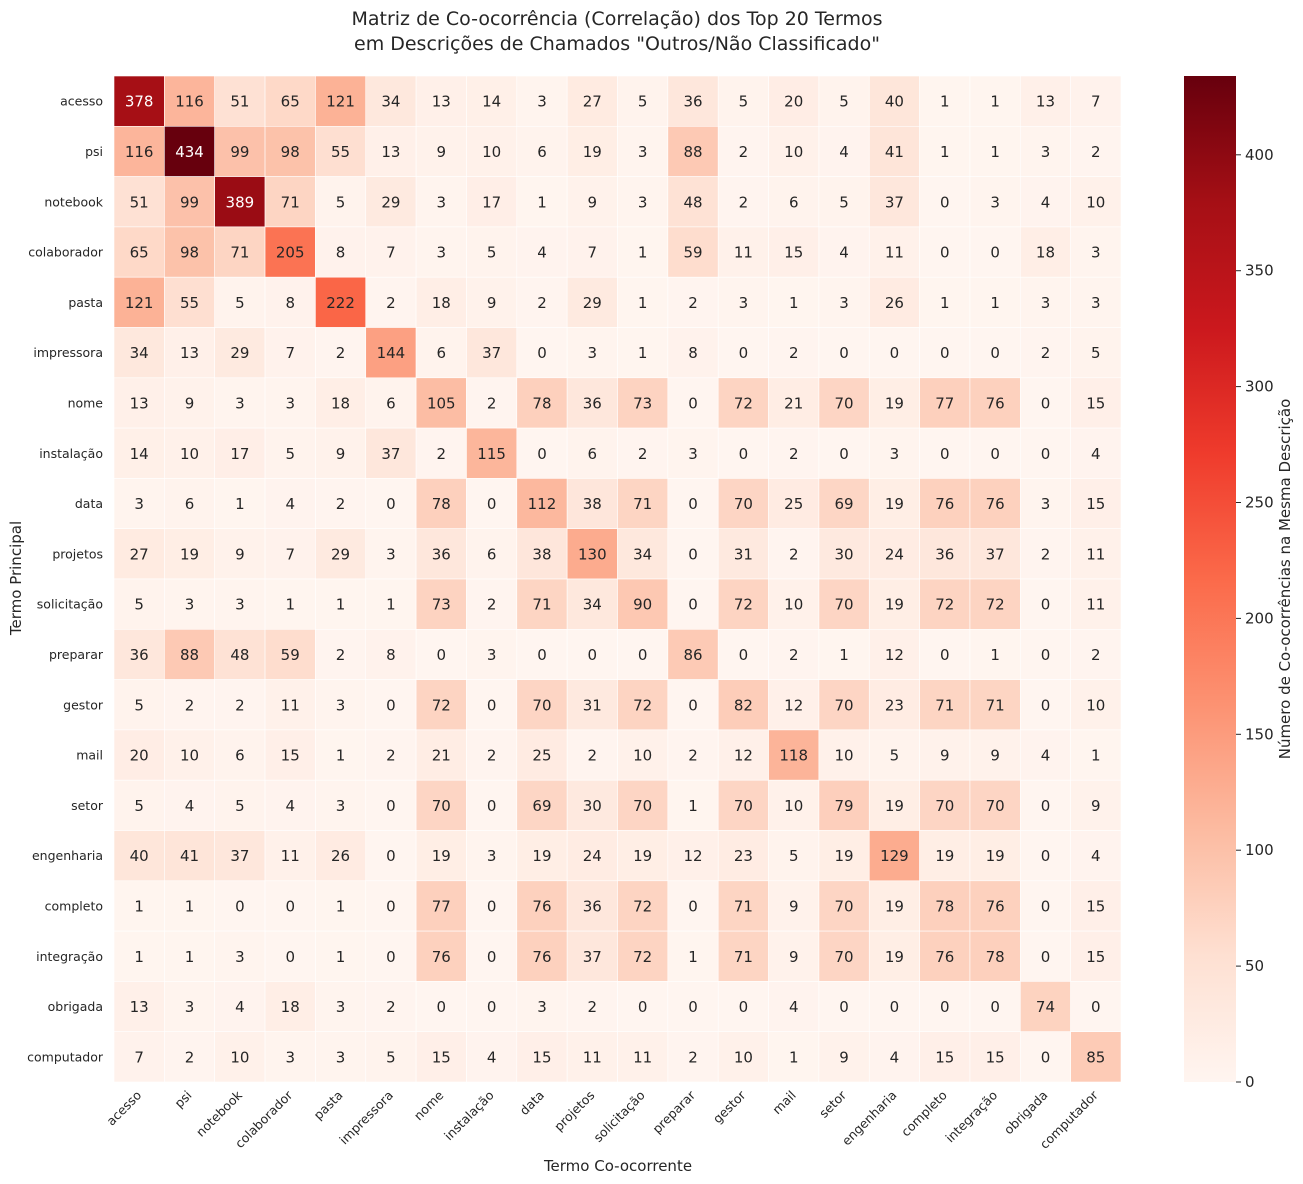 This screenshot has height=1184, width=1303. I want to click on cell-value-label: 19, so click(592, 152).